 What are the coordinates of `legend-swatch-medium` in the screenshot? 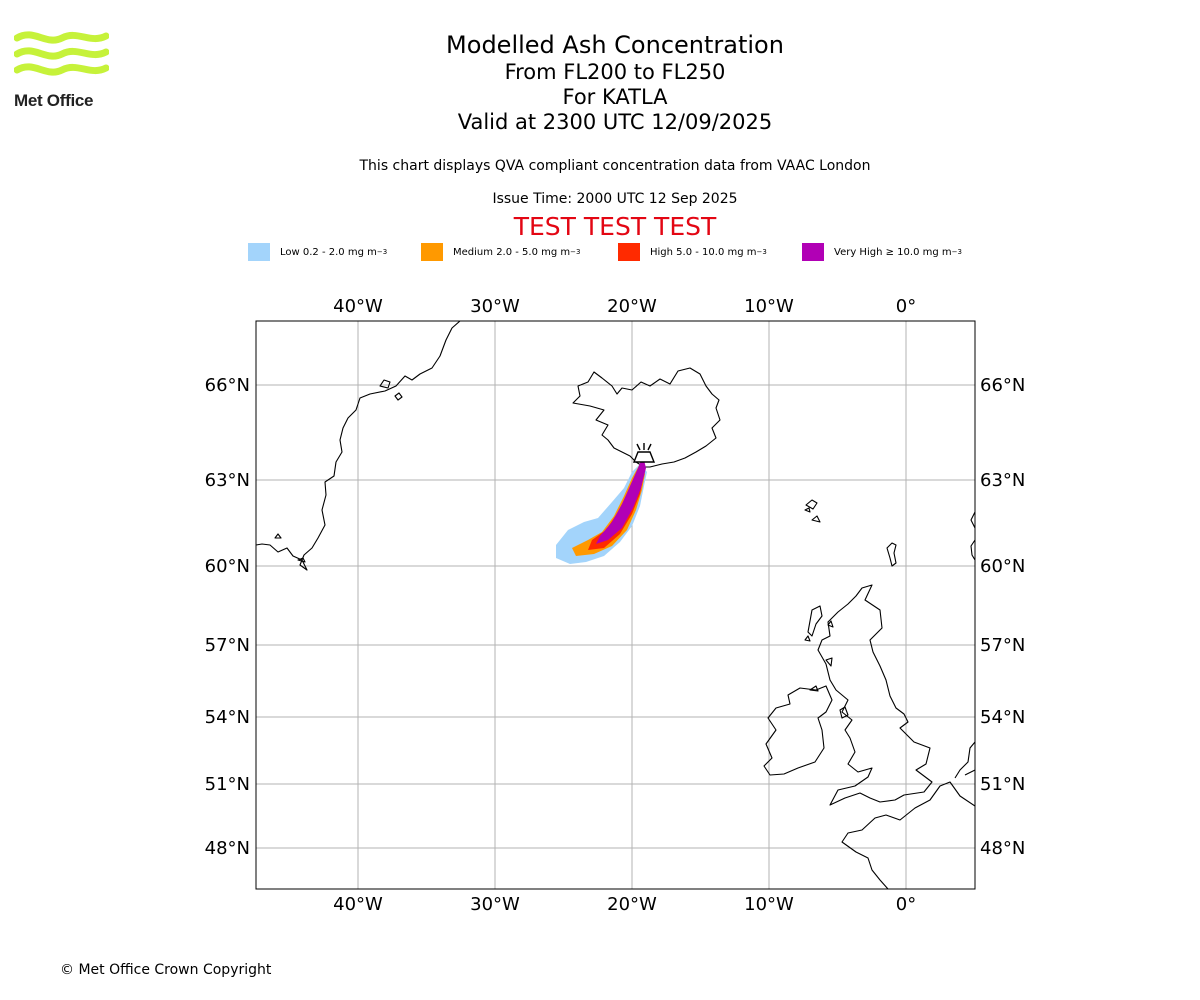 It's located at (432, 252).